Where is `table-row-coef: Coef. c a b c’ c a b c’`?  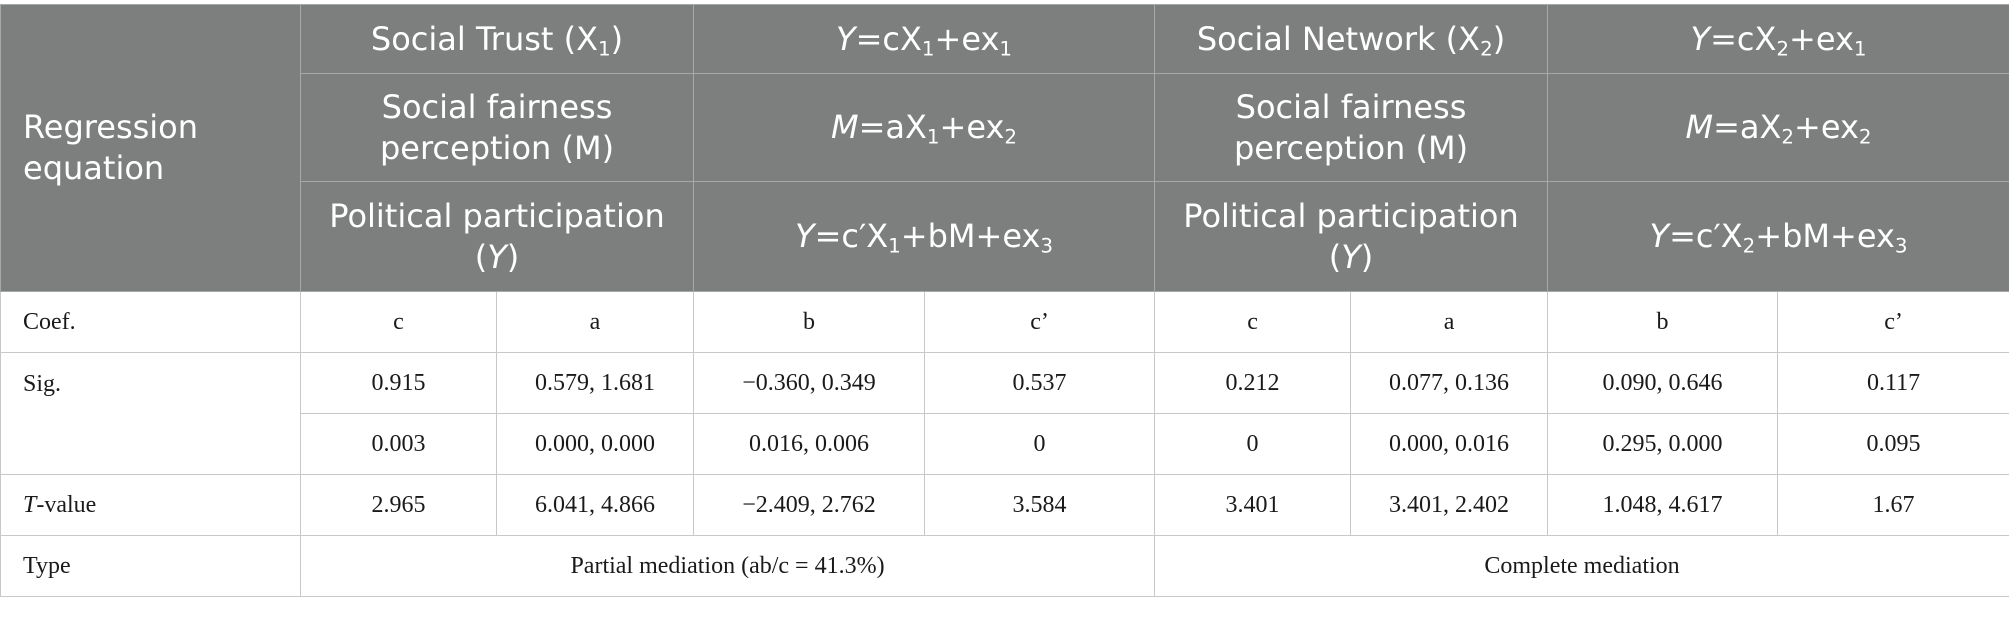
table-row-coef: Coef. c a b c’ c a b c’ is located at coordinates (1004, 322).